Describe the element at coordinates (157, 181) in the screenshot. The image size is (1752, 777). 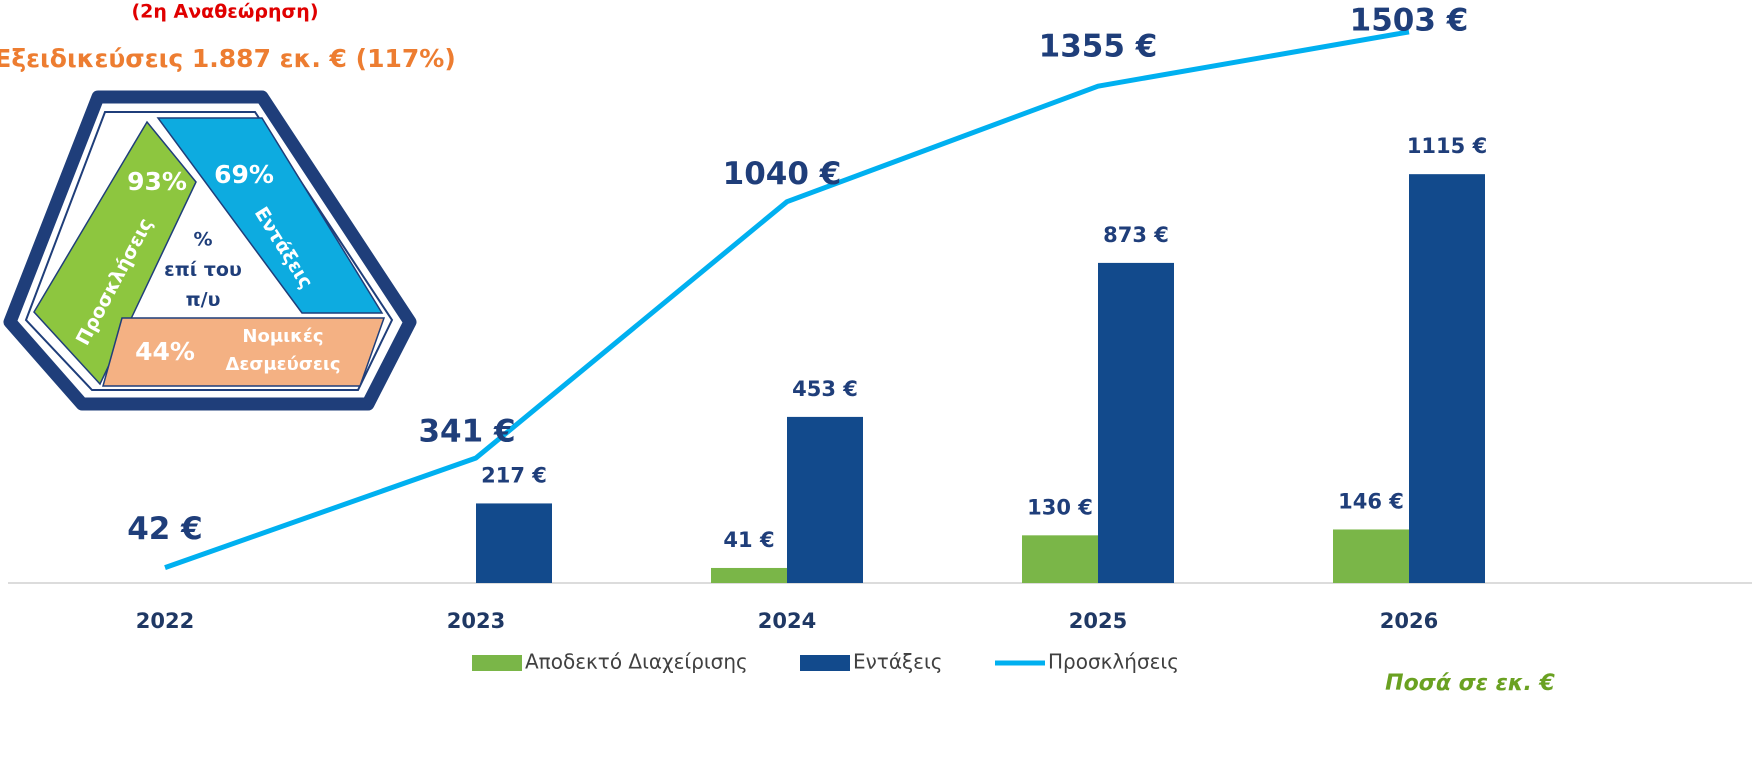
I see `inset-value: 93%` at that location.